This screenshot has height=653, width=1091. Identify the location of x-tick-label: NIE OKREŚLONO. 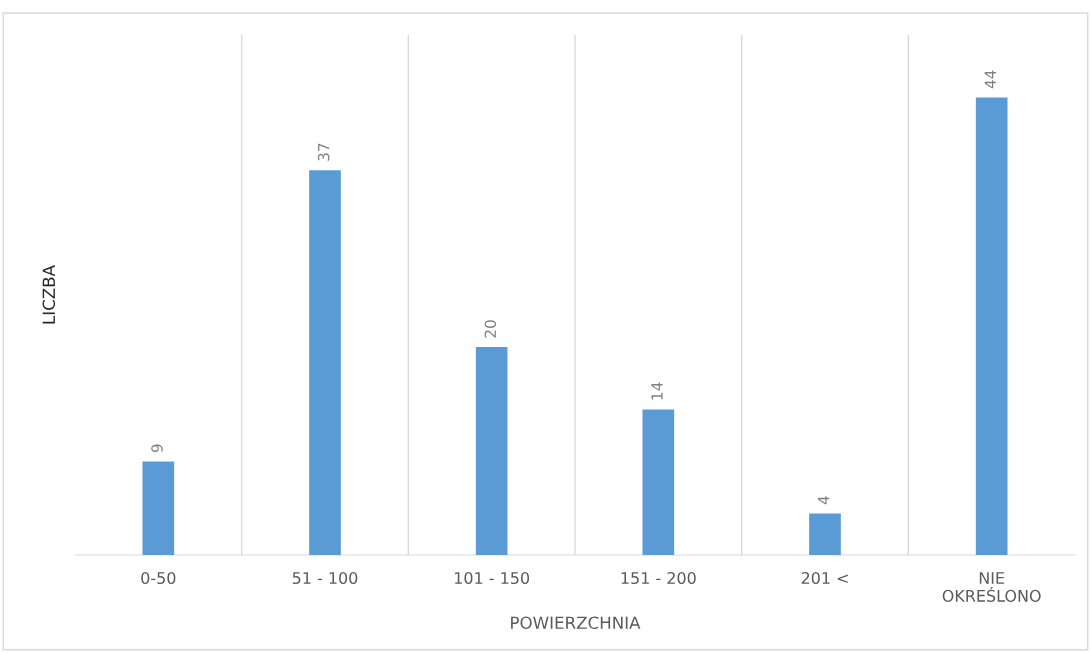
(991, 587).